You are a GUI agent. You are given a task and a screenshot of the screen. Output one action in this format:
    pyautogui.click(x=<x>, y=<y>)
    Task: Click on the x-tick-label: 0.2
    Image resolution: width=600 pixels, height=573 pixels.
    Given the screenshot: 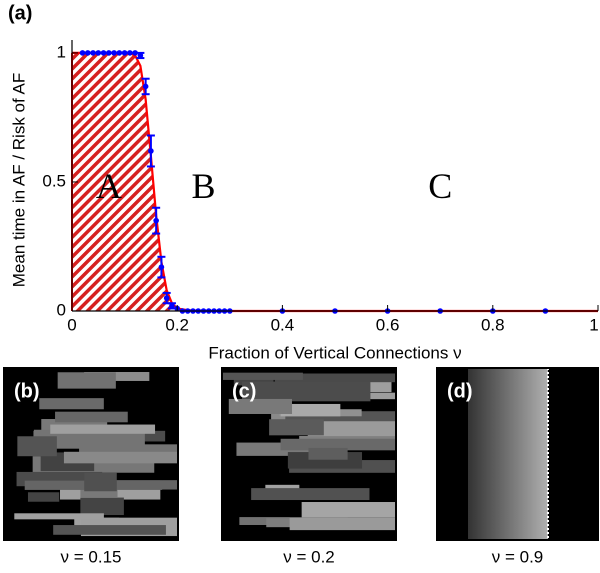 What is the action you would take?
    pyautogui.click(x=177, y=324)
    